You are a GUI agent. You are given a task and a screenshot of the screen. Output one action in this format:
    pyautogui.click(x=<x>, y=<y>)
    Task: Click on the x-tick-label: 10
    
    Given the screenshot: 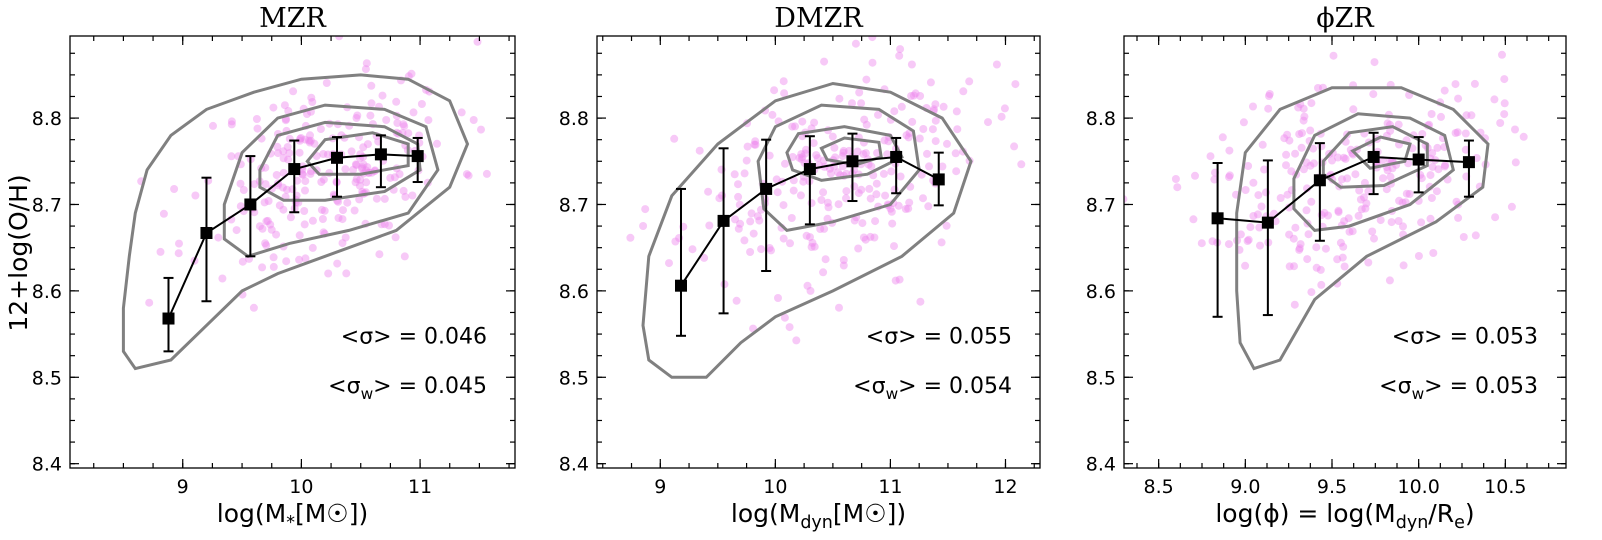 What is the action you would take?
    pyautogui.click(x=301, y=487)
    